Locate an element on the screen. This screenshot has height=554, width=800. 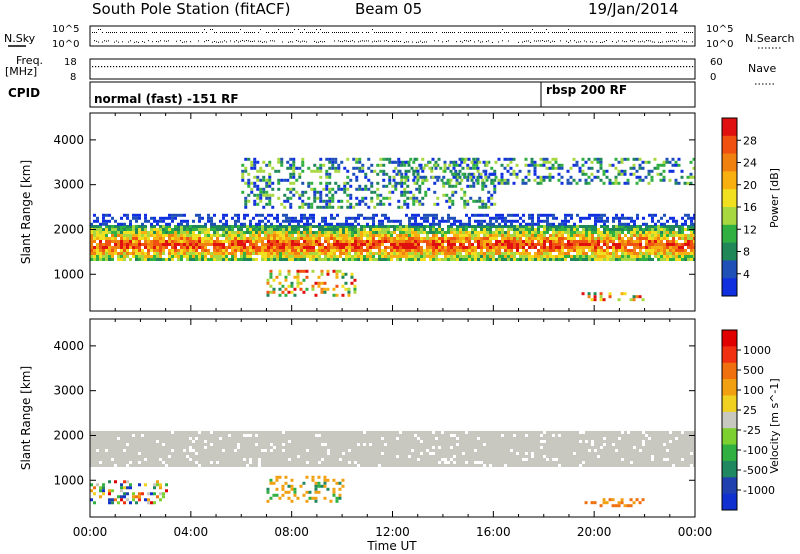
nsearch-tick-bottom: 10^0 is located at coordinates (719, 44).